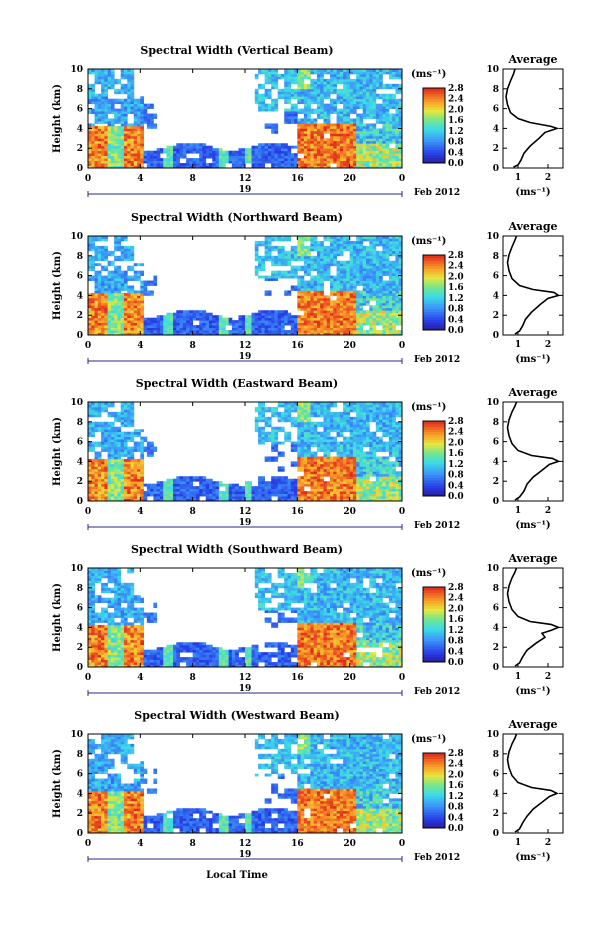  I want to click on date-suffix: Feb 2012, so click(437, 360).